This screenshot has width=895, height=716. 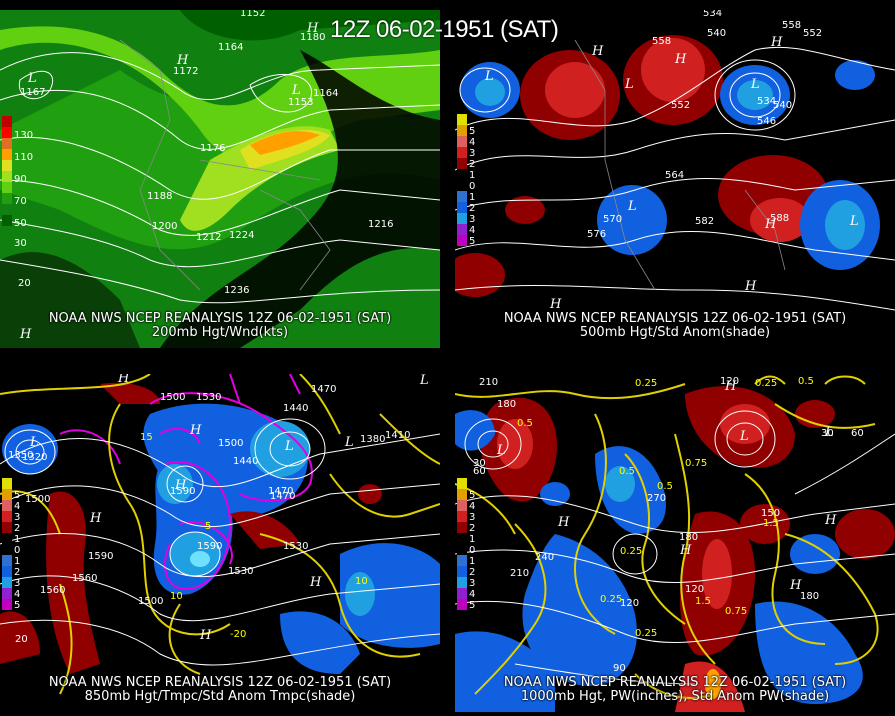 I want to click on contour-label: 1200, so click(x=164, y=226).